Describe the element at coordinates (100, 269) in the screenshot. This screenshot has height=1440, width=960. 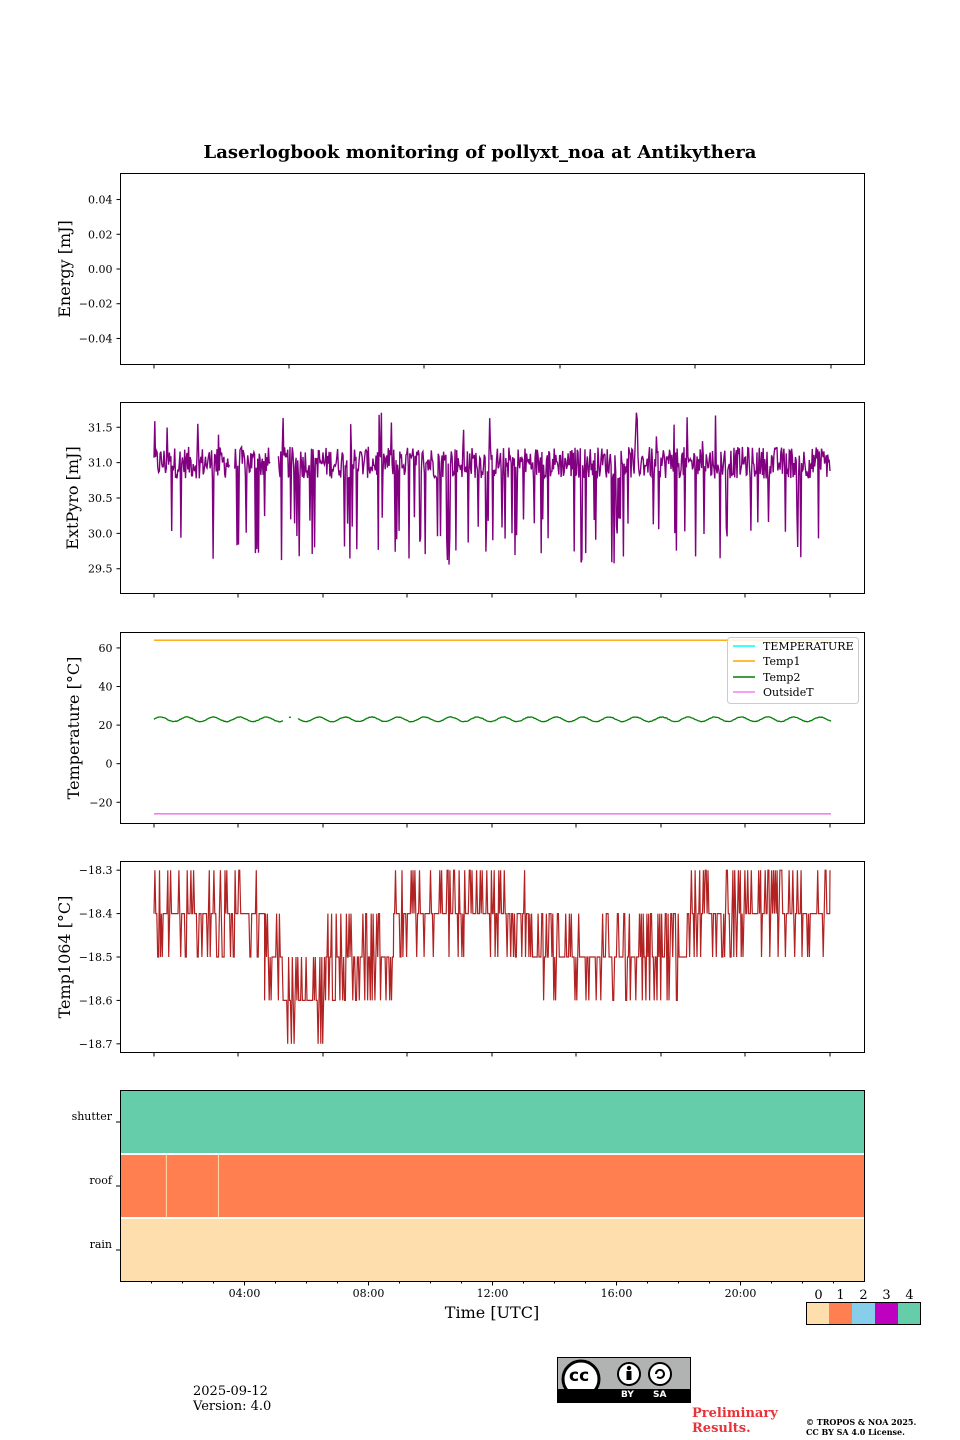
I see `energy-ytick-label: 0.00` at that location.